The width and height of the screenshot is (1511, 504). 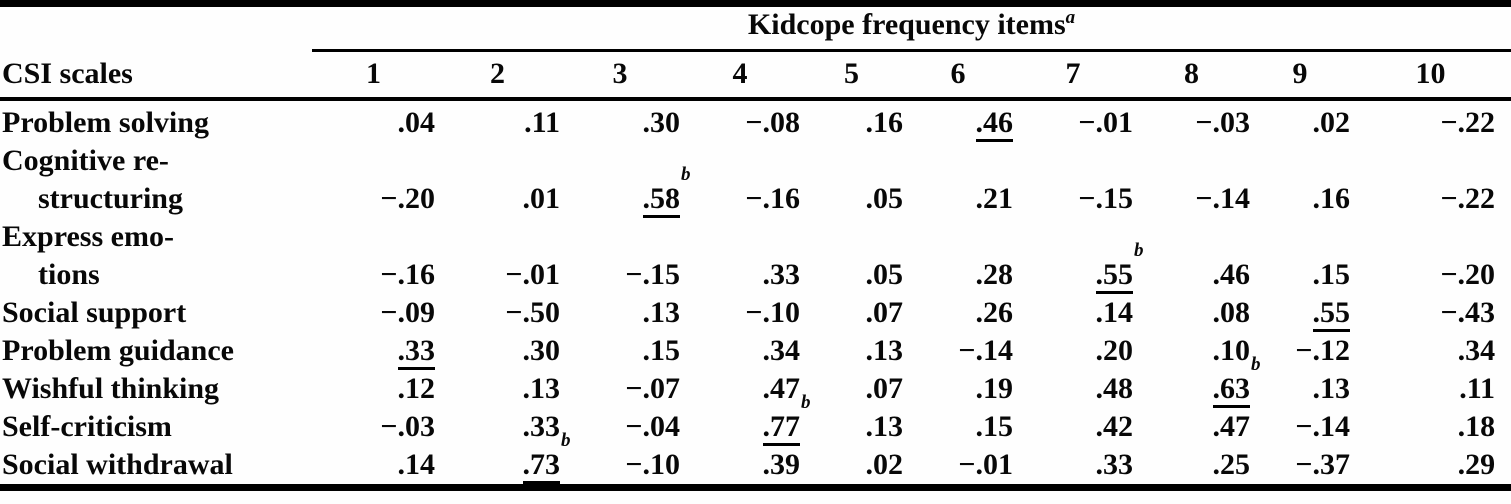 What do you see at coordinates (117, 464) in the screenshot?
I see `row-label: Social withdrawal` at bounding box center [117, 464].